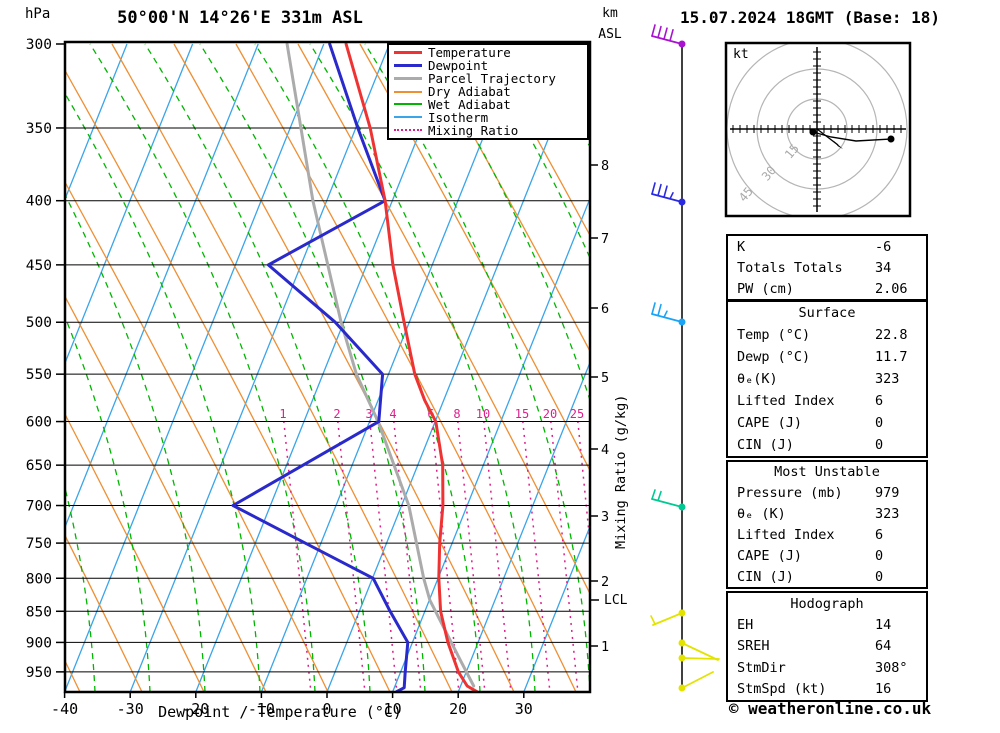 The width and height of the screenshot is (1000, 733). What do you see at coordinates (38, 14) in the screenshot?
I see `pressure-unit-label: hPa` at bounding box center [38, 14].